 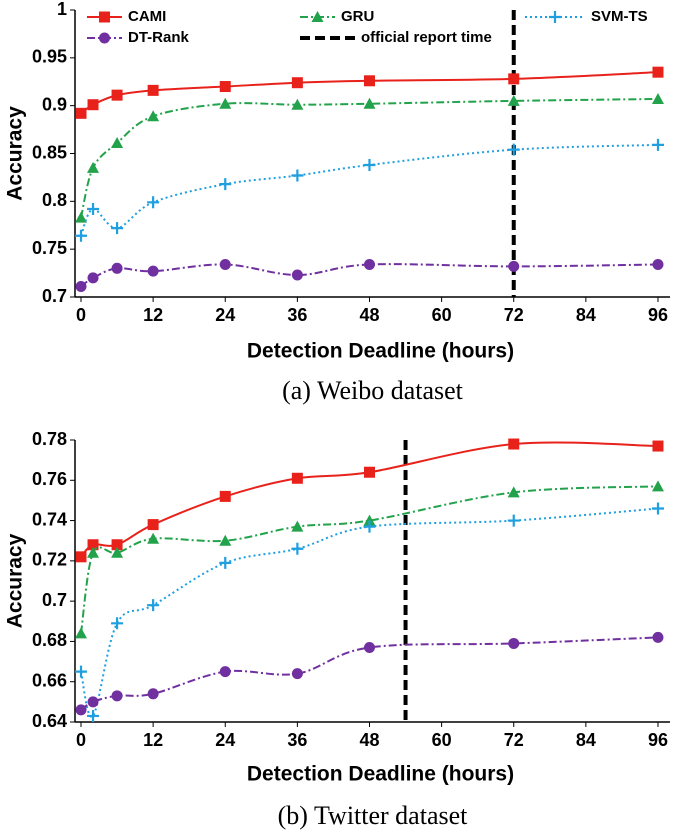 What do you see at coordinates (49, 560) in the screenshot?
I see `y-tick-label: 0.72` at bounding box center [49, 560].